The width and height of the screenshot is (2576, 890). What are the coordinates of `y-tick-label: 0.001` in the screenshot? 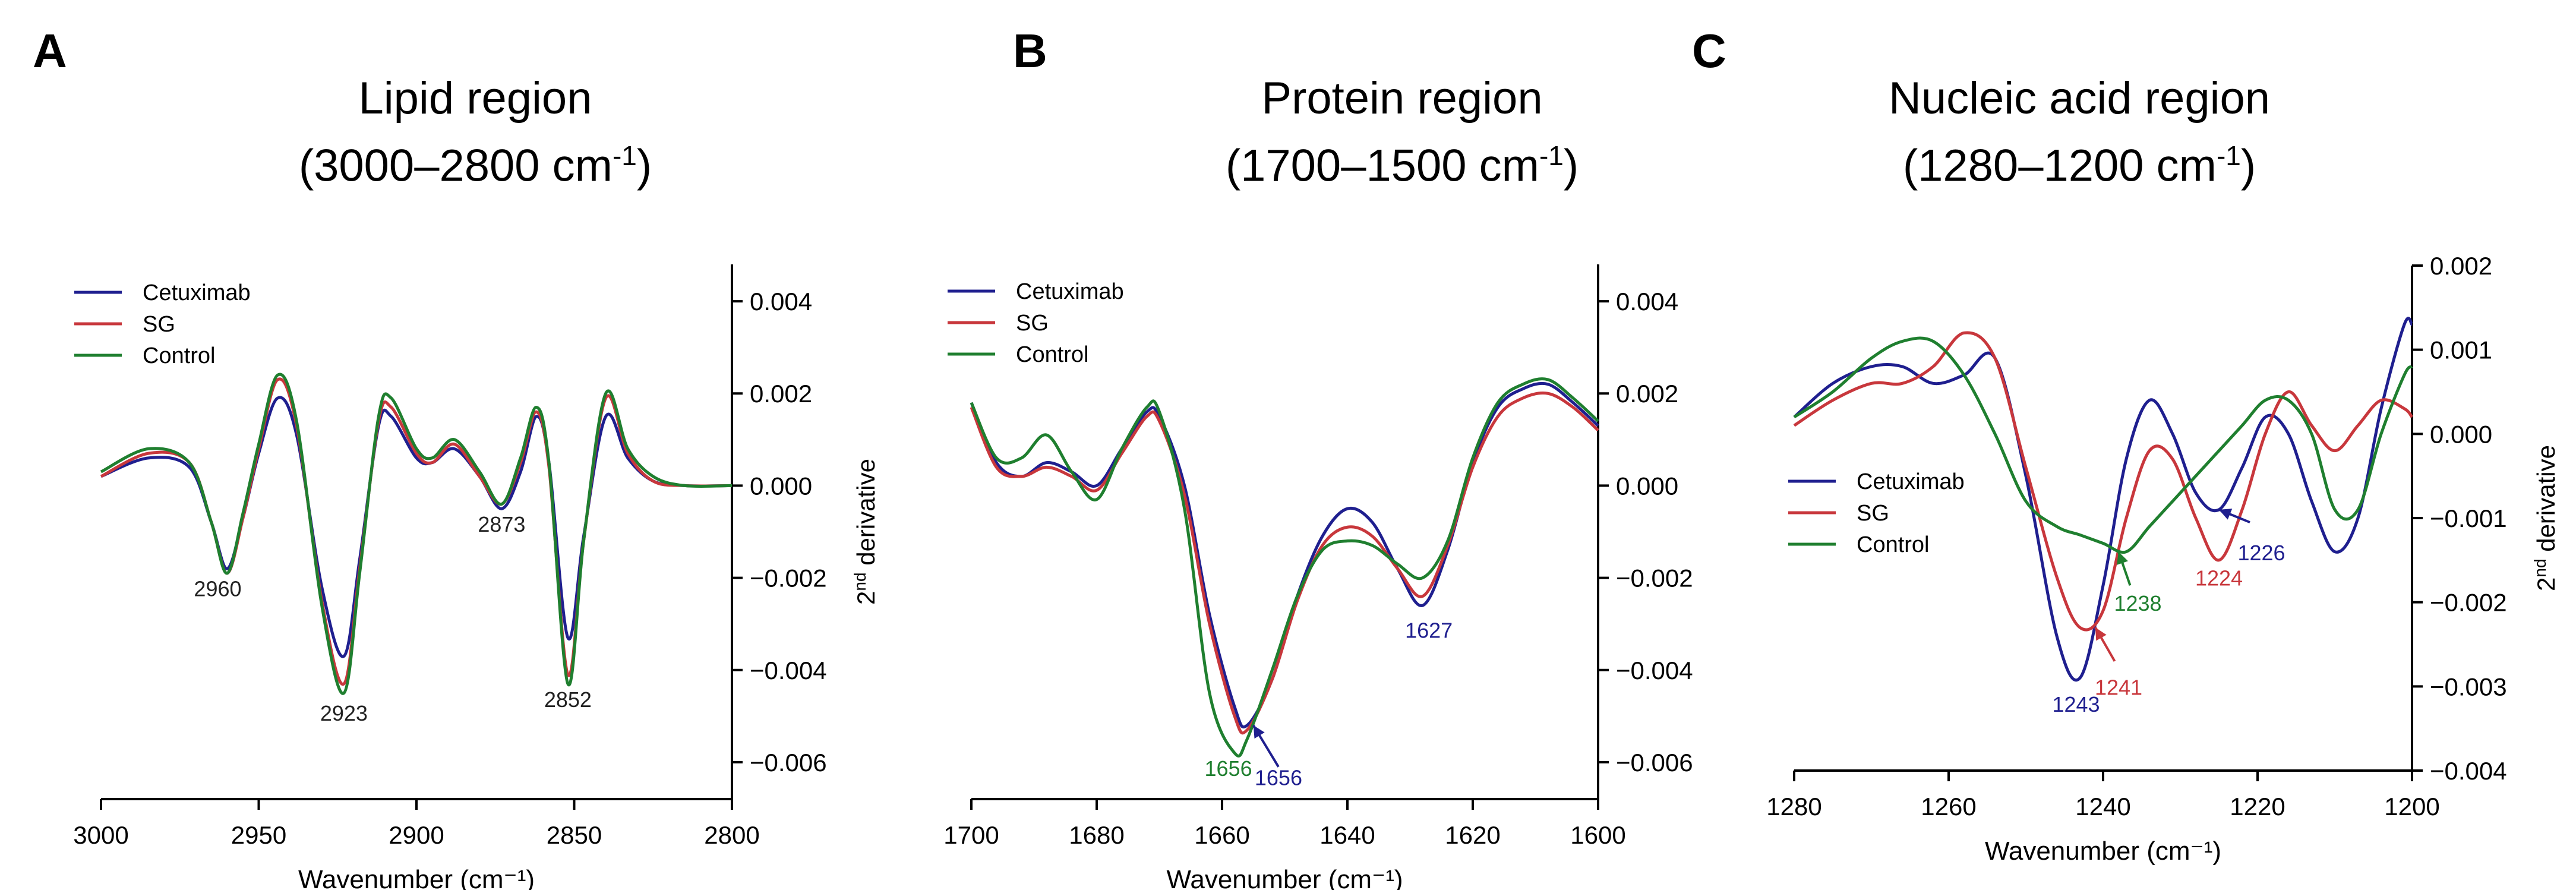 It's located at (2461, 350).